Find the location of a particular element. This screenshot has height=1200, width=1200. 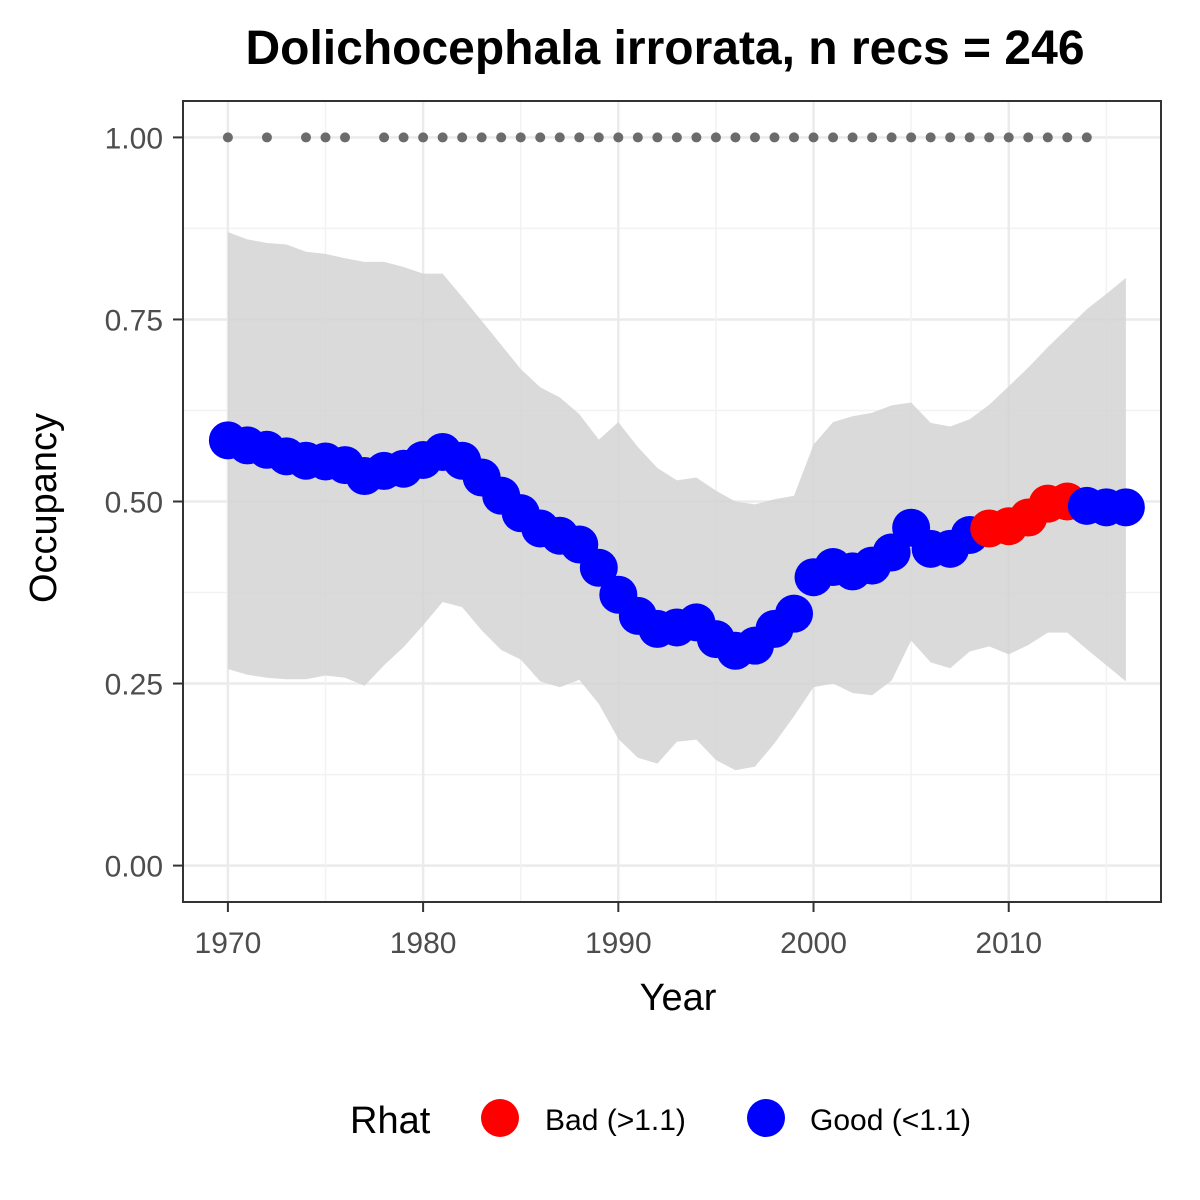

y-tick-label: 0.75 is located at coordinates (134, 320).